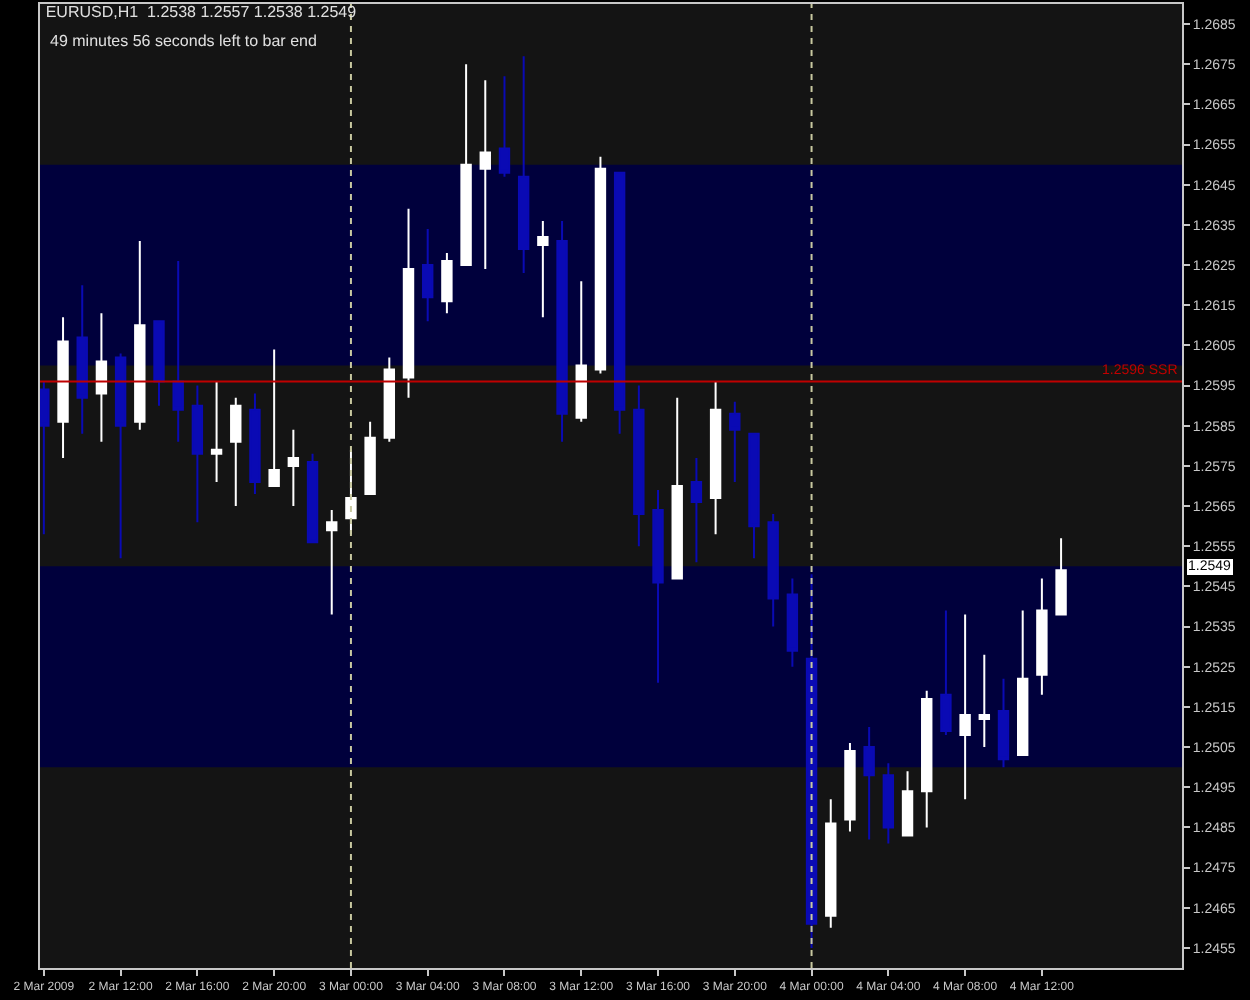 This screenshot has width=1250, height=1000. I want to click on text: 49 minutes 56 seconds left to bar end, so click(183, 41).